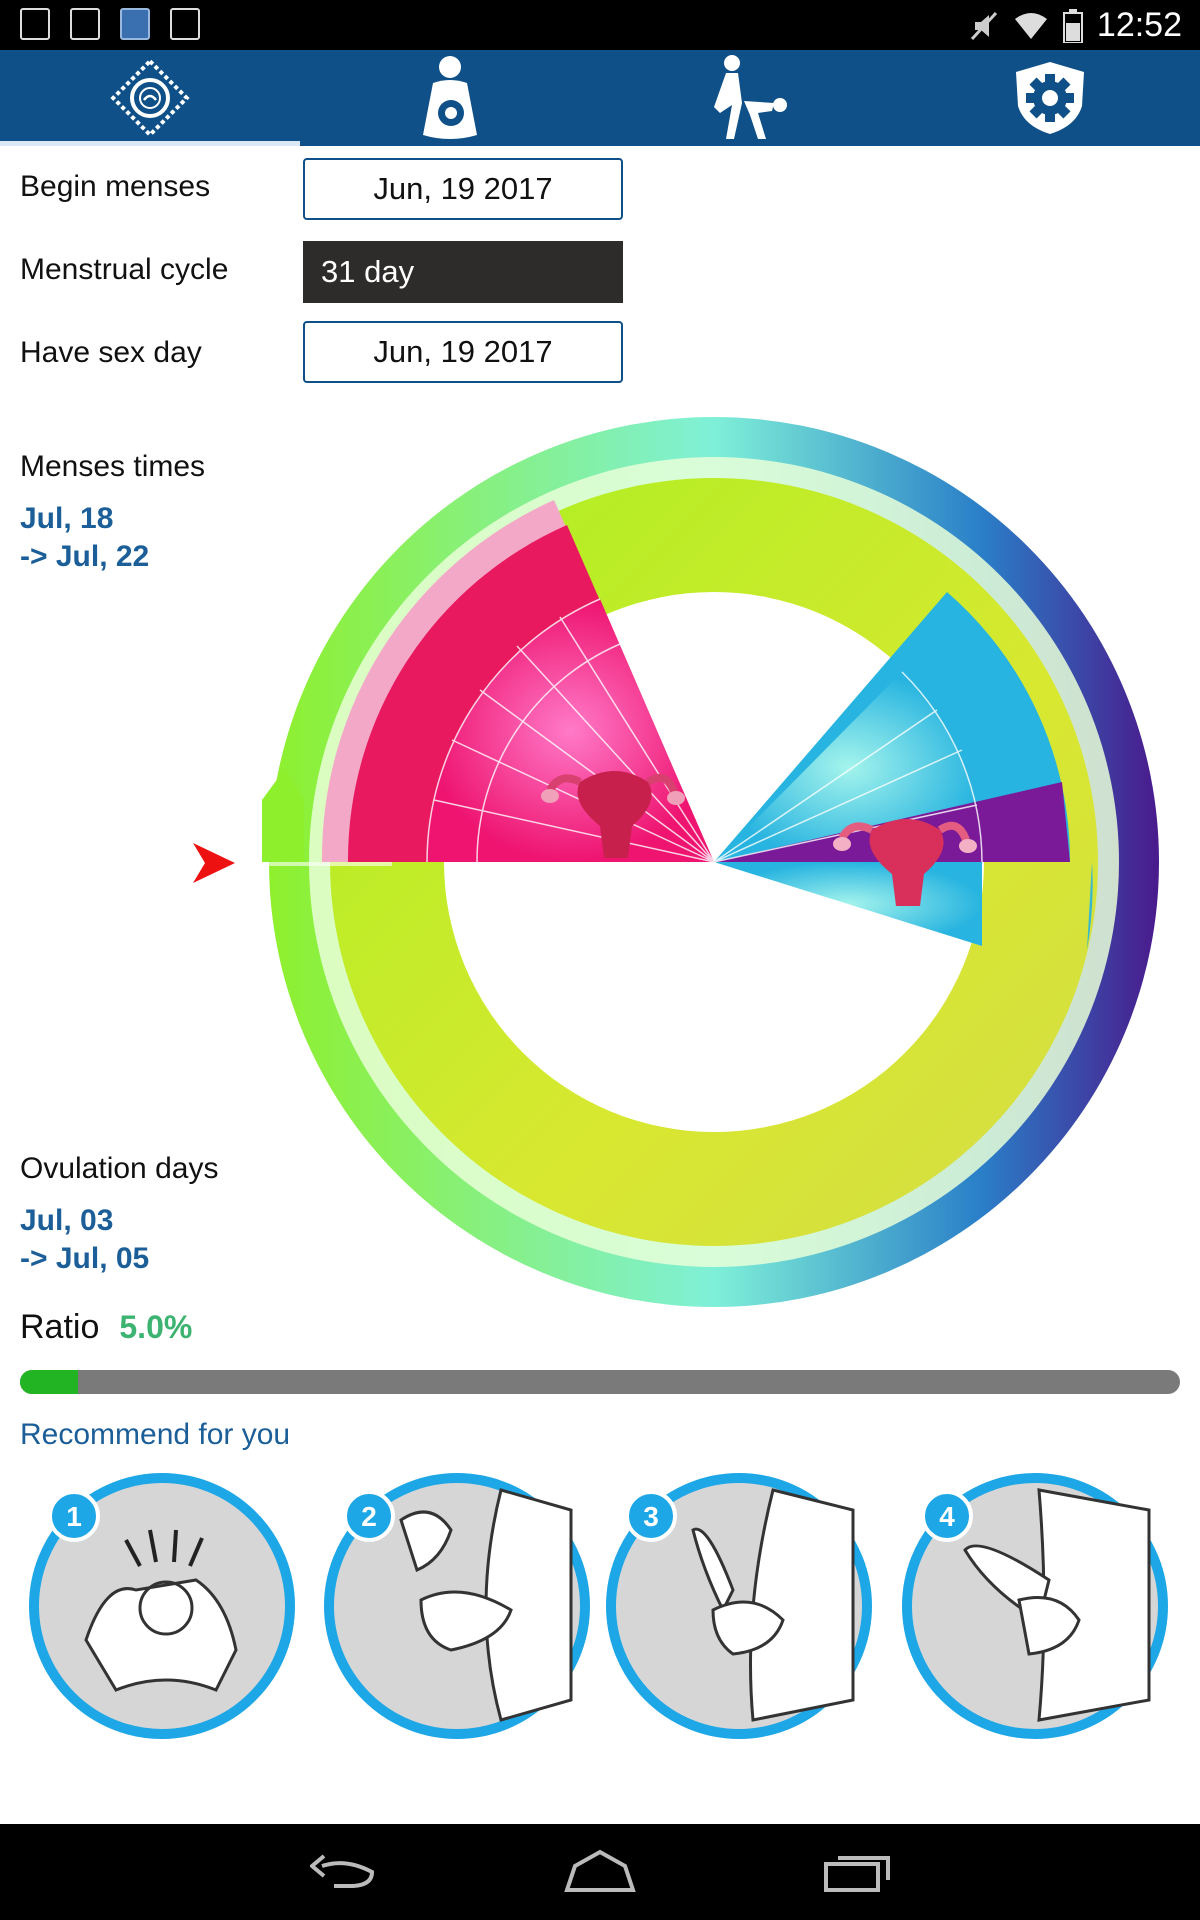 The width and height of the screenshot is (1200, 1920). I want to click on ratio-value: 5.0%, so click(156, 1327).